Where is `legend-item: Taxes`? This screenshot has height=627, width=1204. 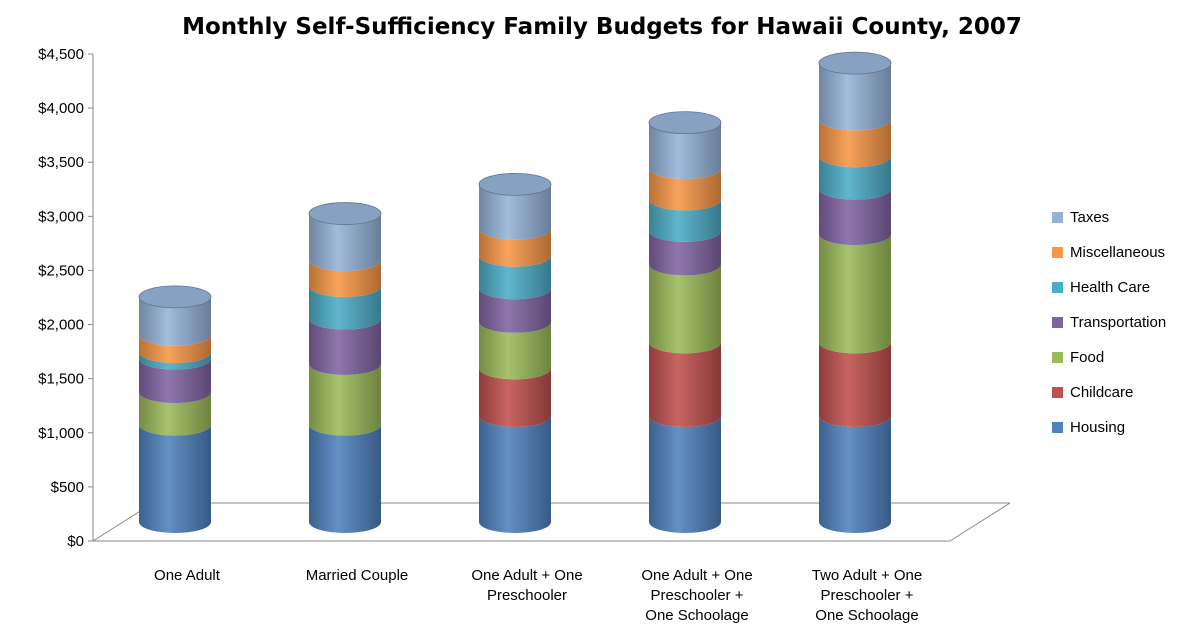 legend-item: Taxes is located at coordinates (1109, 217).